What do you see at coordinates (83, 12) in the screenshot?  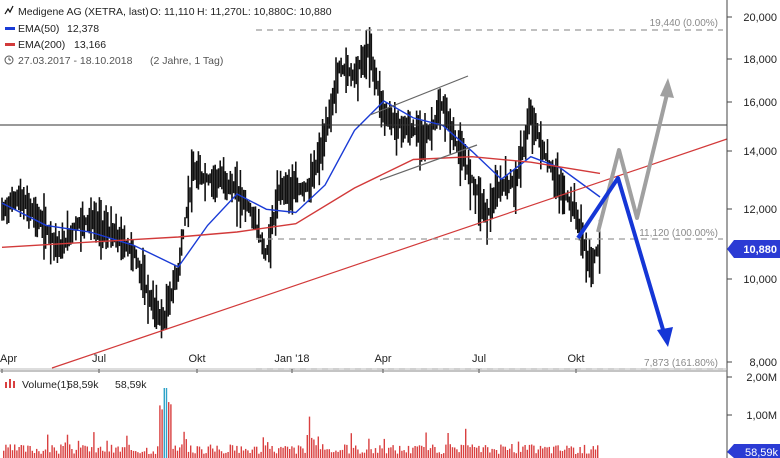 I see `legend-instrument-name: Medigene AG (XETRA, last)` at bounding box center [83, 12].